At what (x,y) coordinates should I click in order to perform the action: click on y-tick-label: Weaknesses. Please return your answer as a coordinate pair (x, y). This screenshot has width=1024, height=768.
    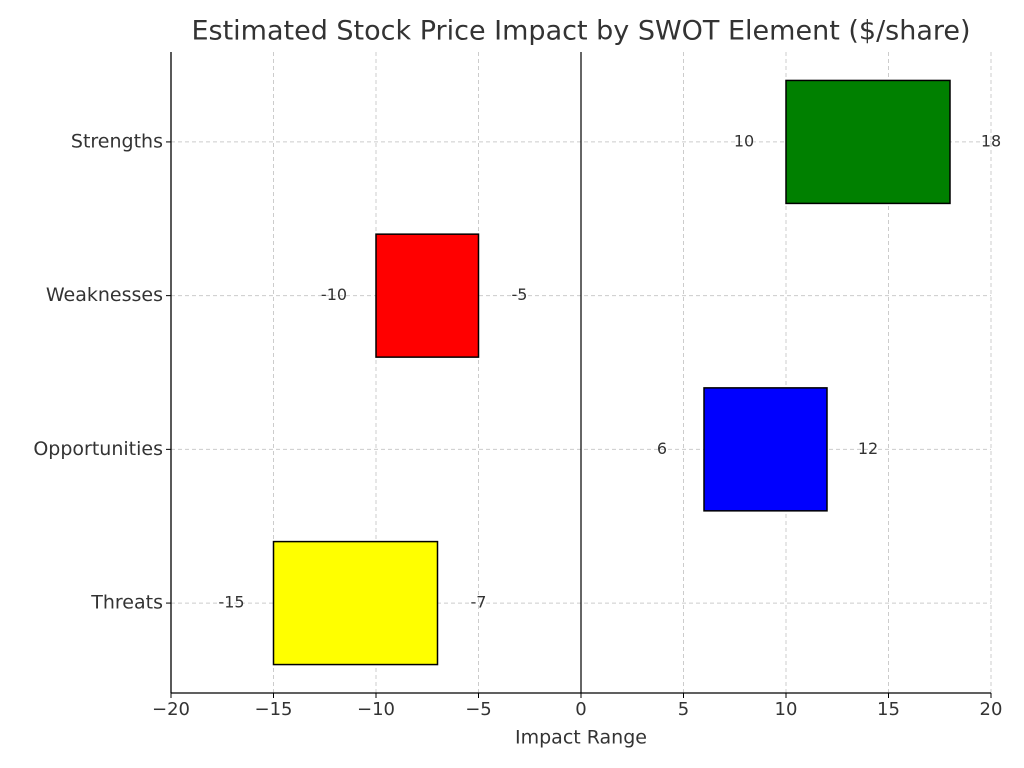
    Looking at the image, I should click on (104, 295).